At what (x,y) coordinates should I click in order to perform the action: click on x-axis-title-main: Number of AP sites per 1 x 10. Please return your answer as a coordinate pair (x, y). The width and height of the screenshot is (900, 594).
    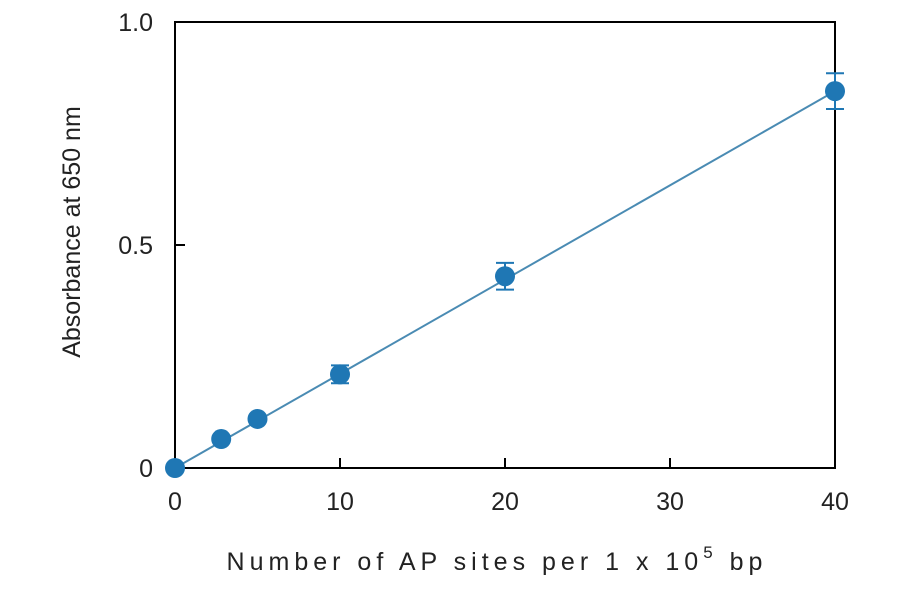
    Looking at the image, I should click on (465, 562).